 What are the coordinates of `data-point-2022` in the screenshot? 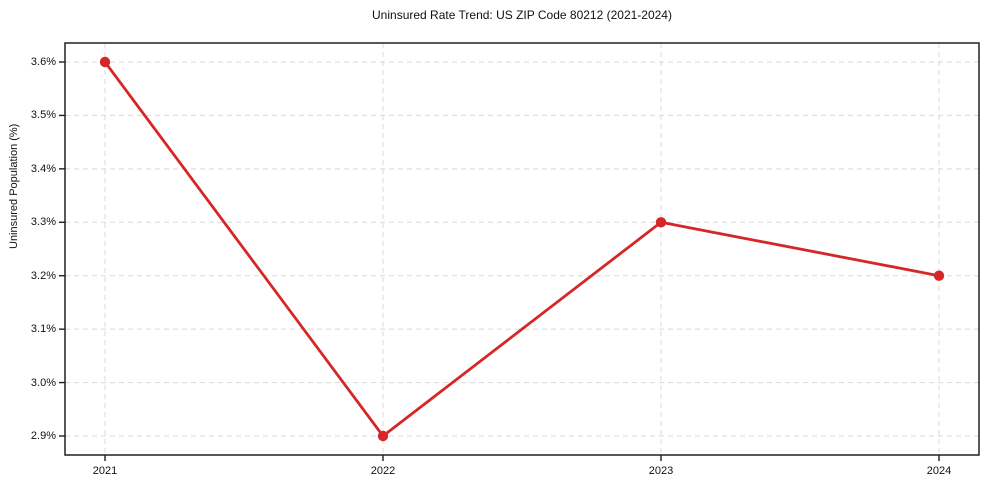 It's located at (383, 436).